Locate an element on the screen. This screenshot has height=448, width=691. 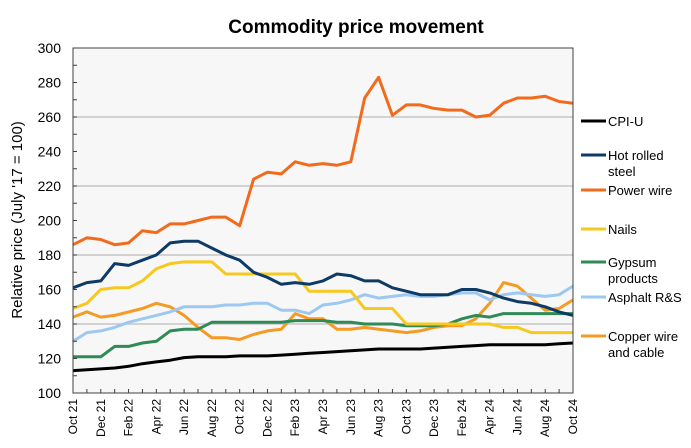
legend-label: Hot rolled is located at coordinates (636, 155).